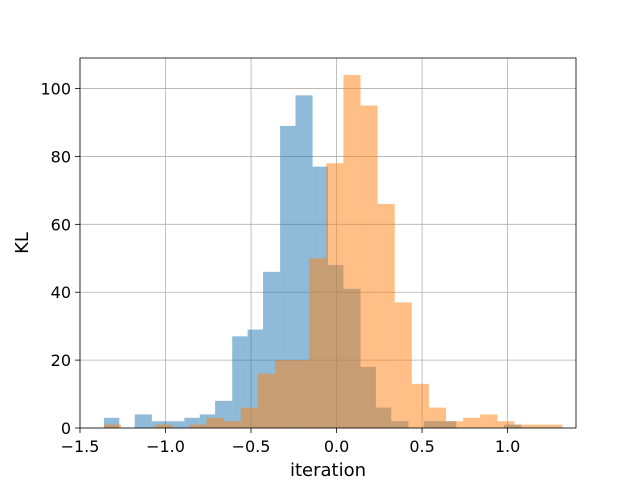 The image size is (640, 480). I want to click on x-tick-label: −1.5, so click(80, 446).